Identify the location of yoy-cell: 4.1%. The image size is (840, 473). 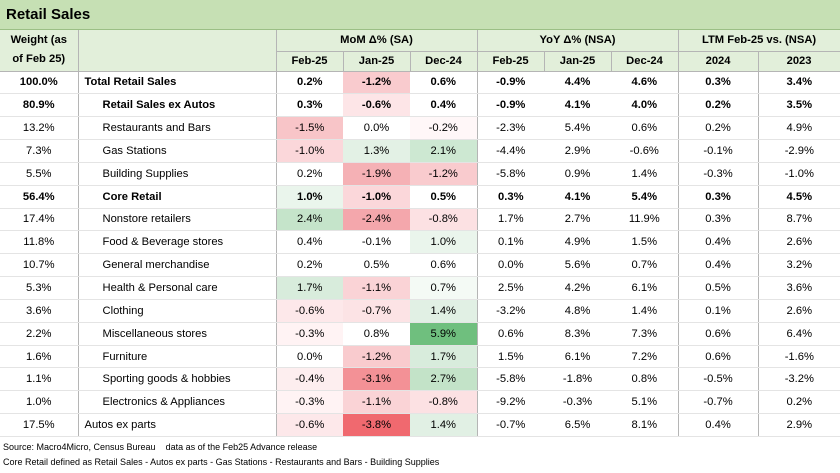
(578, 105).